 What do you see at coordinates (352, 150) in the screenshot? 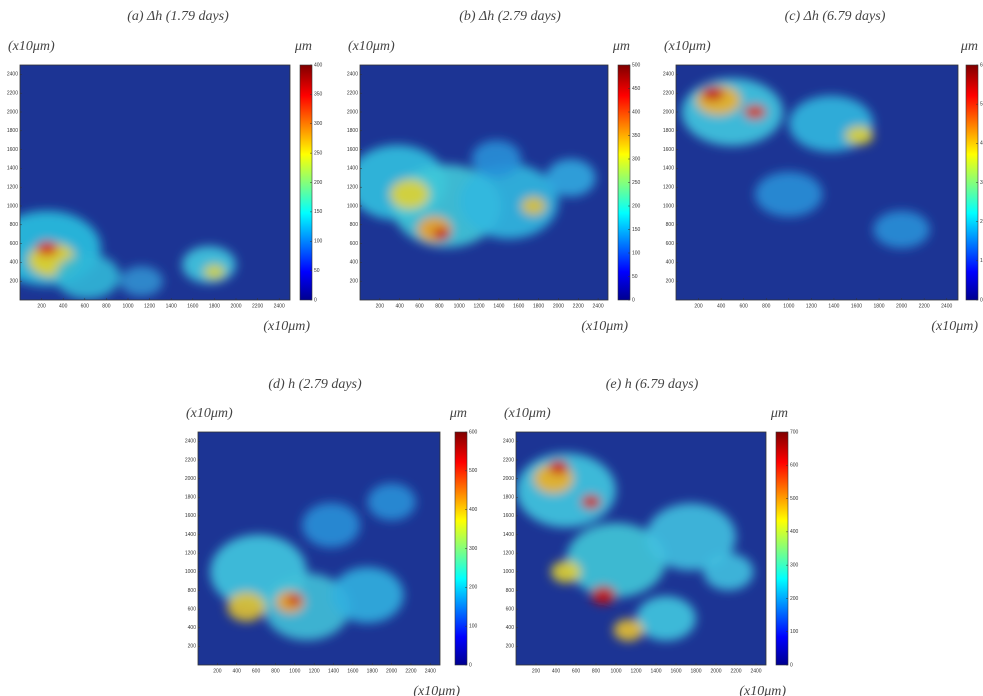
I see `y-tick-label: 1600` at bounding box center [352, 150].